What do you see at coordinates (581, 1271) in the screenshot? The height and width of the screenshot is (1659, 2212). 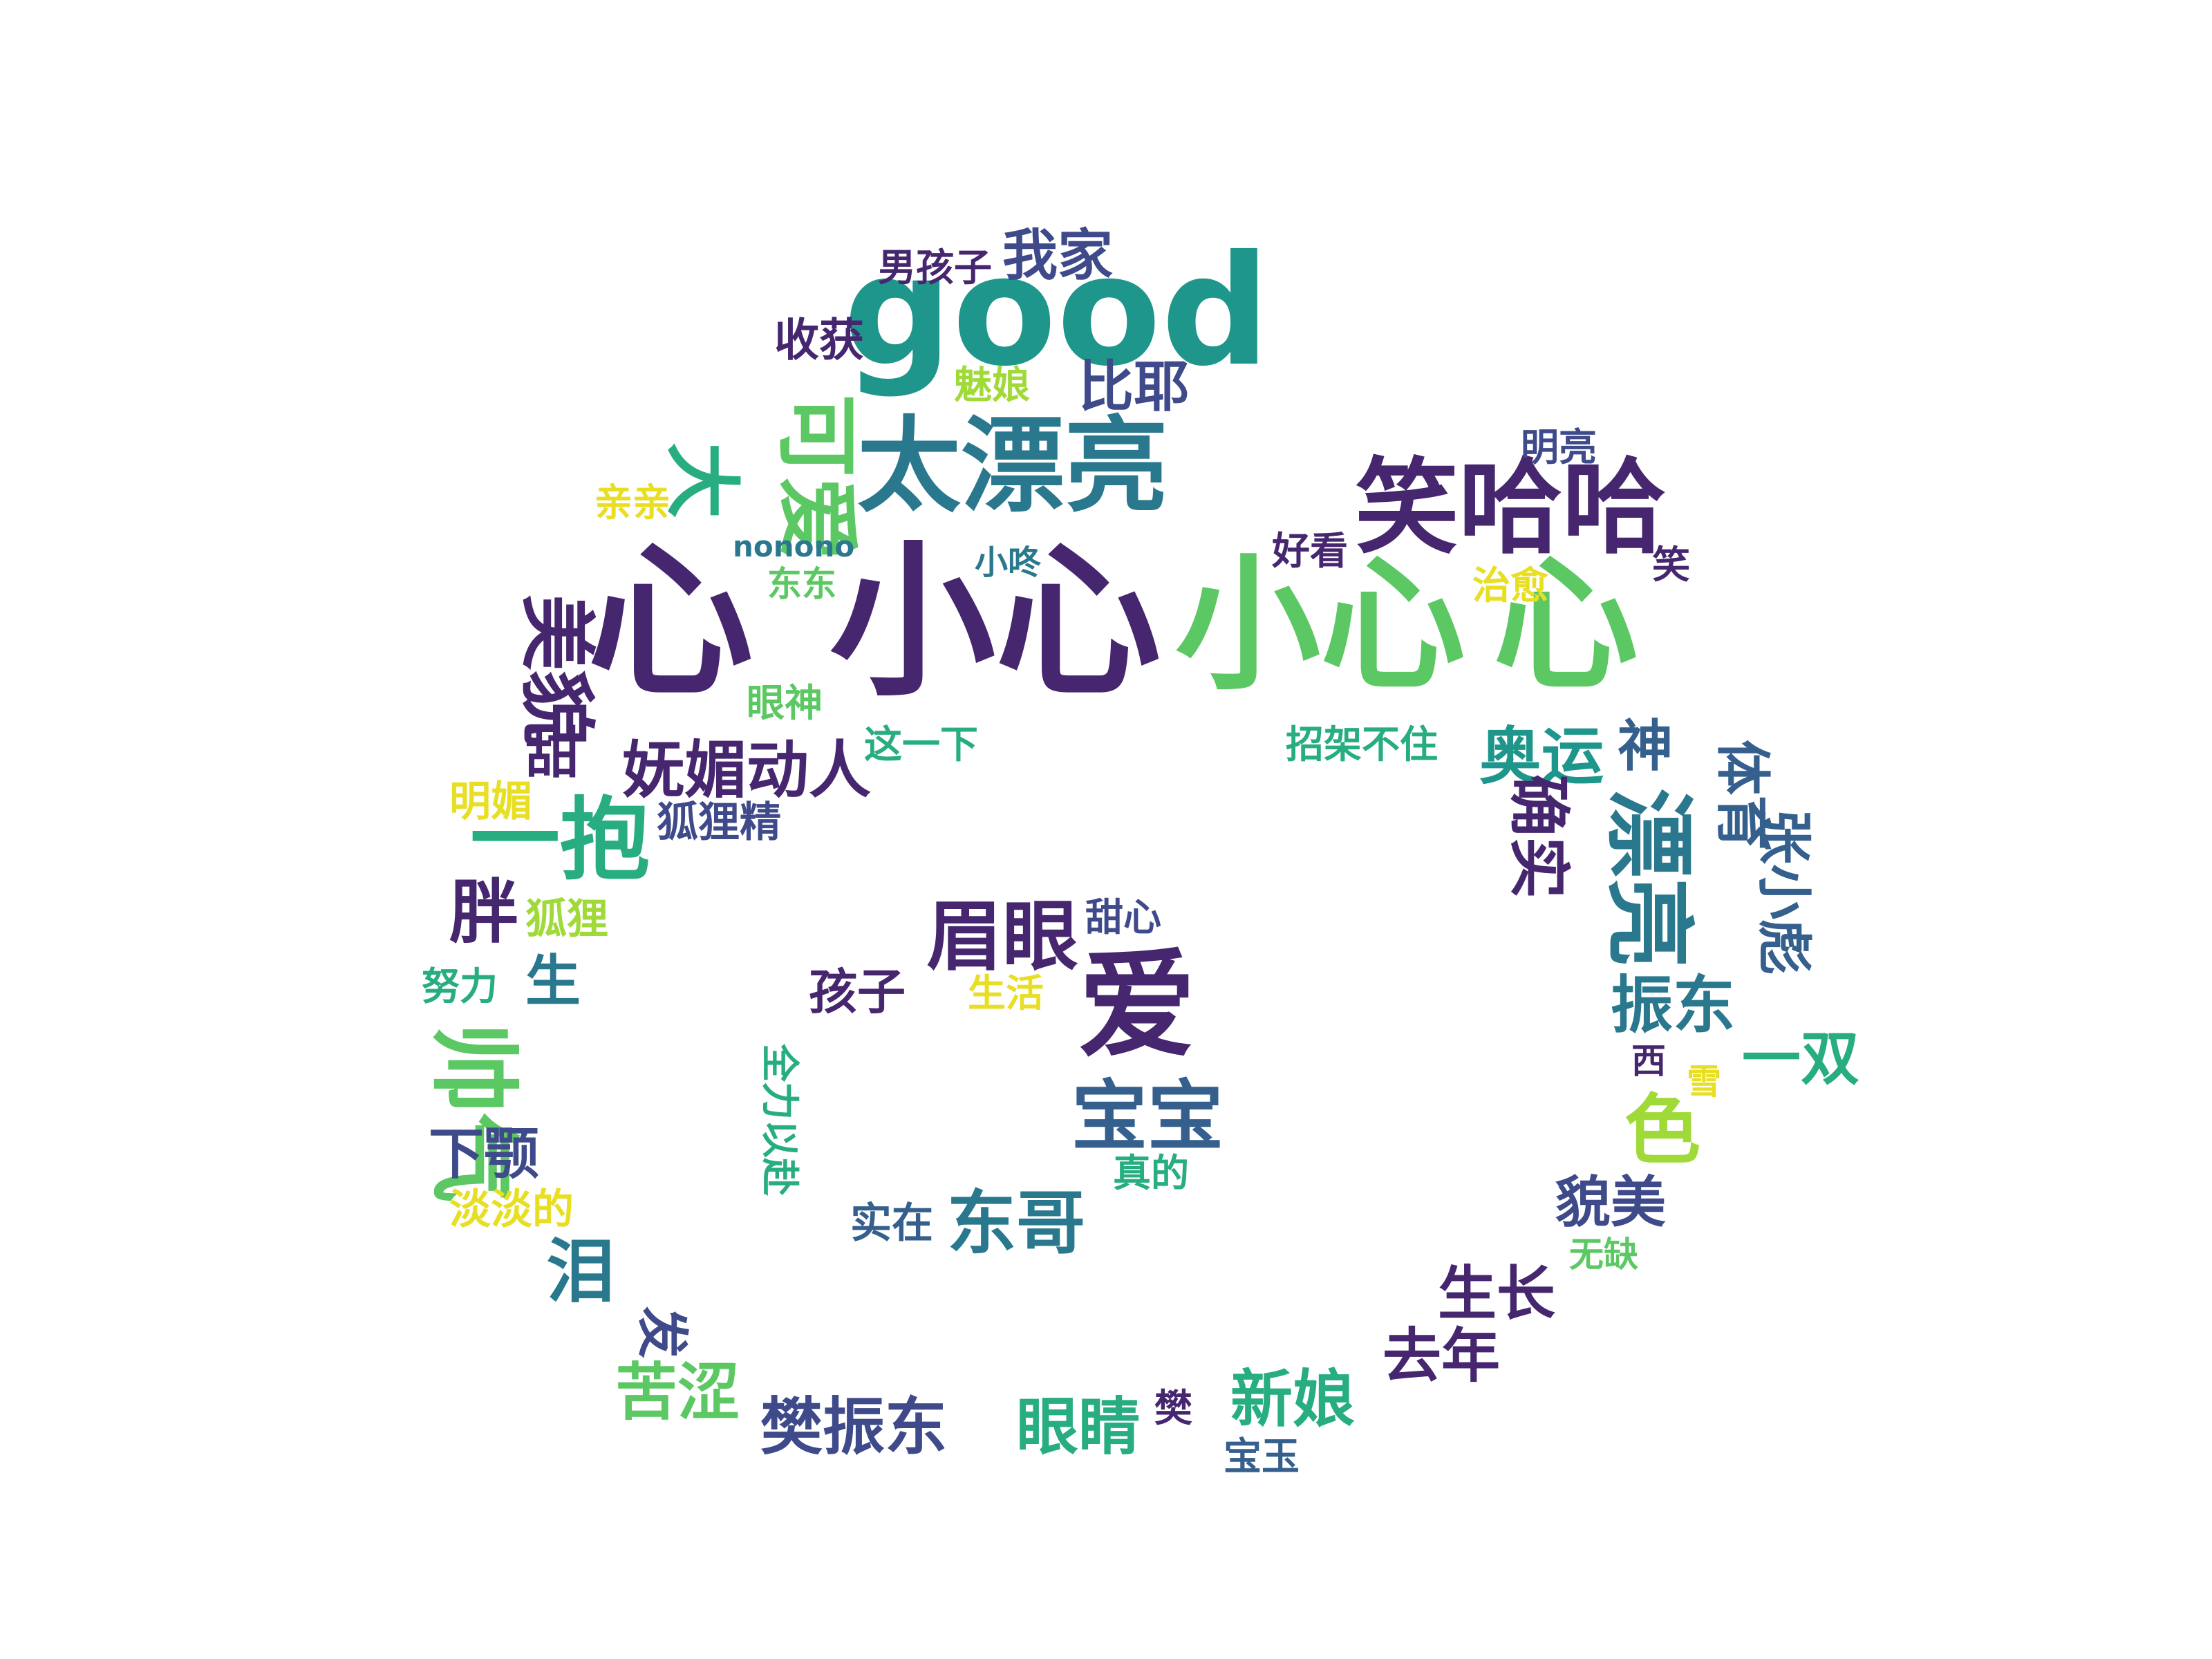 I see `word-62: 泪` at bounding box center [581, 1271].